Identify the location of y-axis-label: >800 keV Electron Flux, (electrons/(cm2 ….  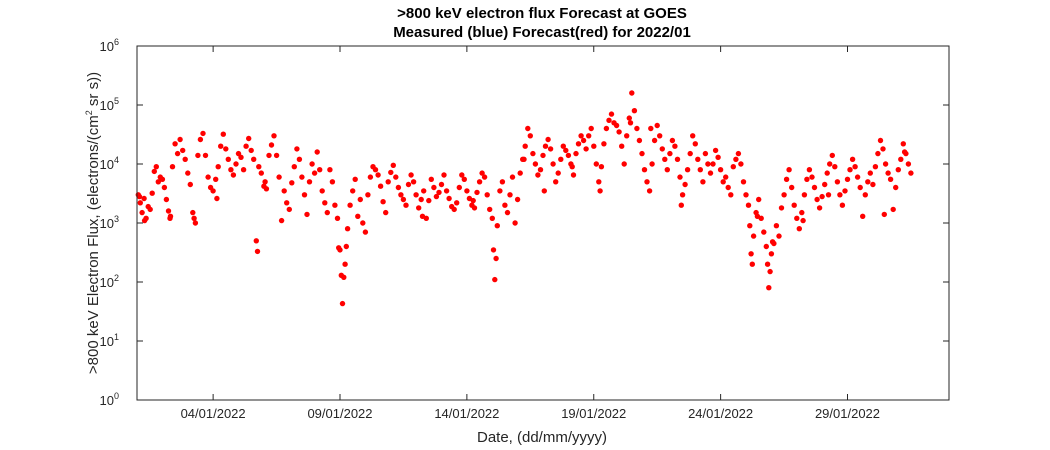
(93, 223).